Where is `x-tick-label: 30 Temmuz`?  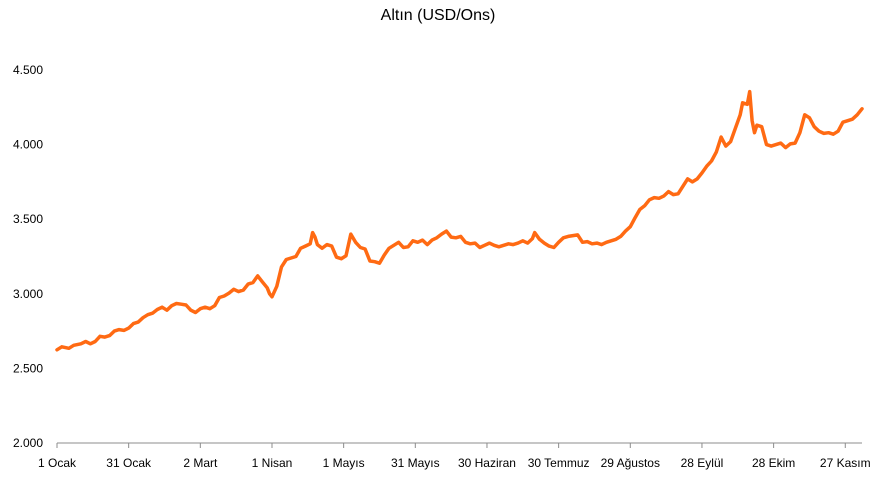
x-tick-label: 30 Temmuz is located at coordinates (559, 463).